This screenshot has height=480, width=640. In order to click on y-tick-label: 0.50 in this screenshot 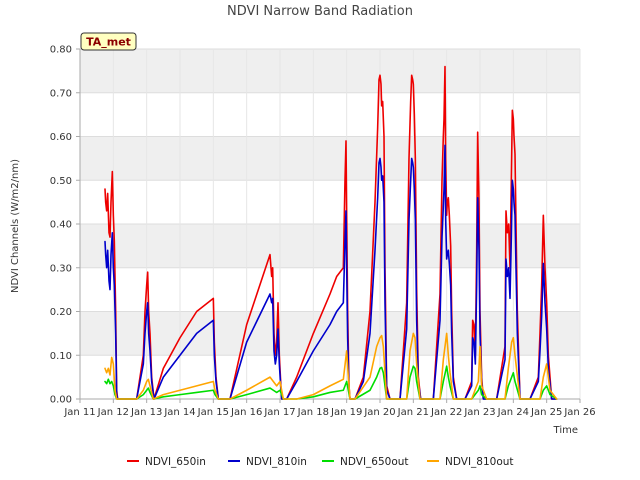, I will do `click(61, 181)`.